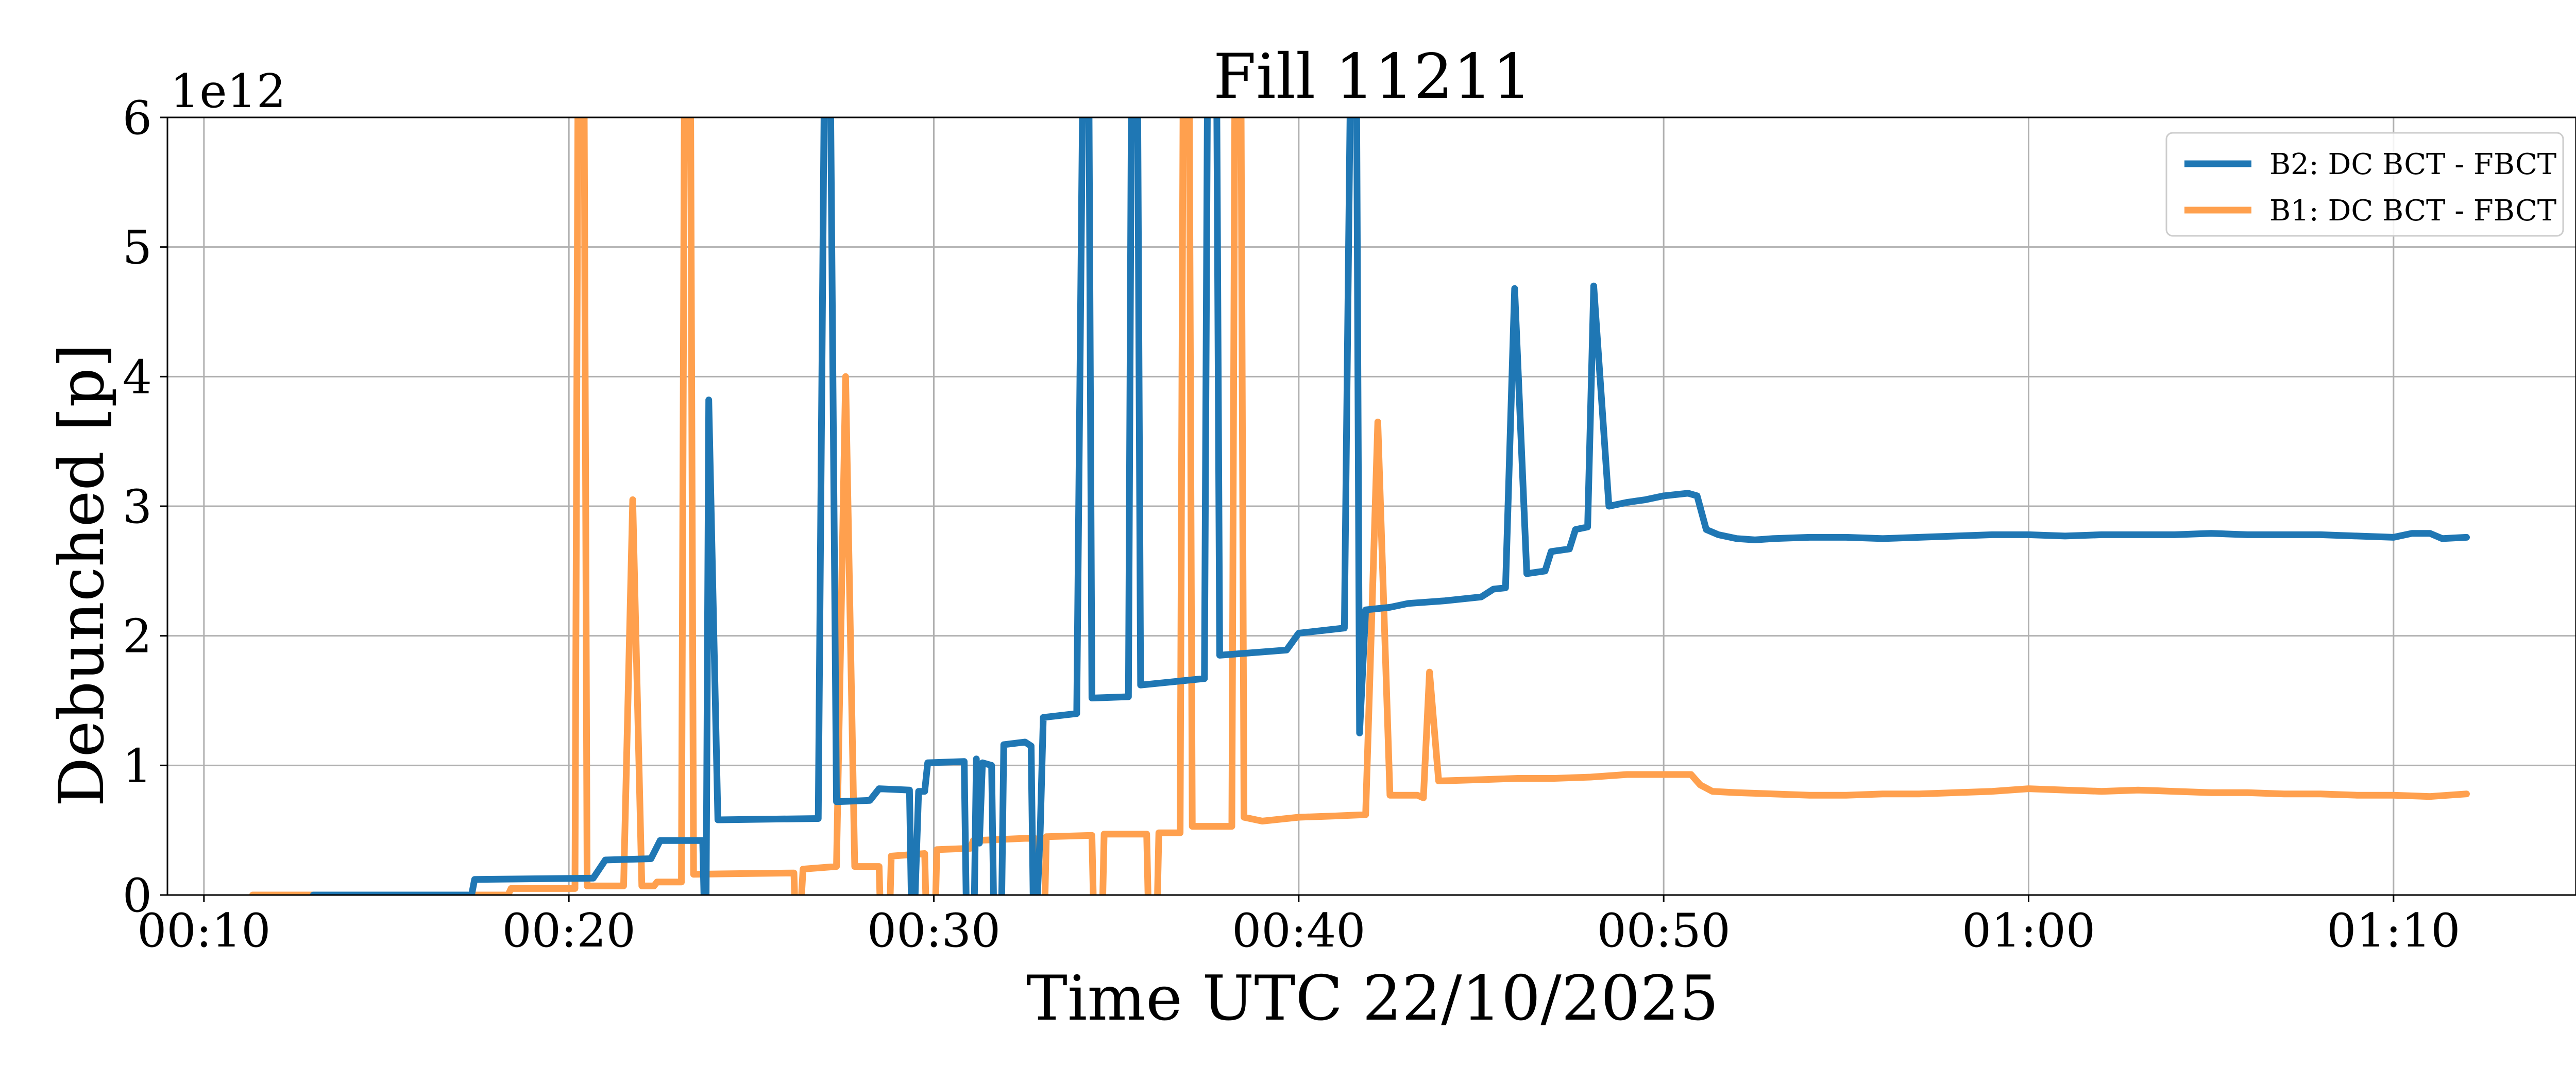 The image size is (2576, 1084). What do you see at coordinates (2412, 211) in the screenshot?
I see `legend-label: B1: DC BCT - FBCT` at bounding box center [2412, 211].